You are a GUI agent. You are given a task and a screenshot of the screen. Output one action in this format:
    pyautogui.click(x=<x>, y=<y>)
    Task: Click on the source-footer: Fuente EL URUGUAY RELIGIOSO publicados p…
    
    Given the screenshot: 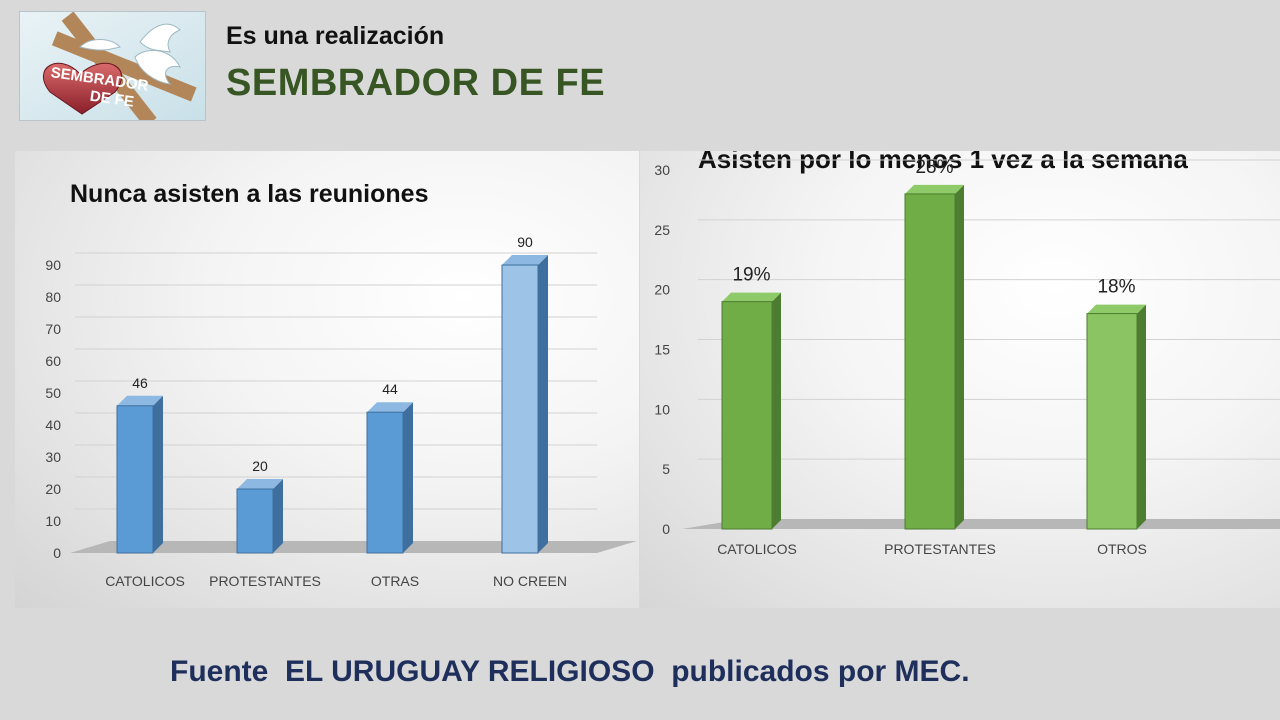 What is the action you would take?
    pyautogui.click(x=570, y=671)
    